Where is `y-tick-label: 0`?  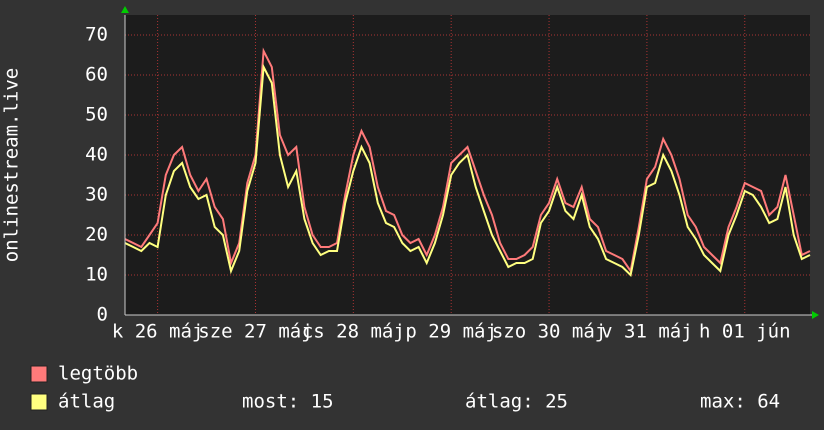
y-tick-label: 0 is located at coordinates (102, 315).